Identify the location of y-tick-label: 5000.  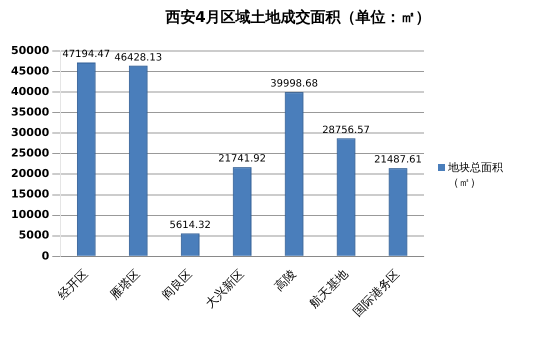
(34, 235).